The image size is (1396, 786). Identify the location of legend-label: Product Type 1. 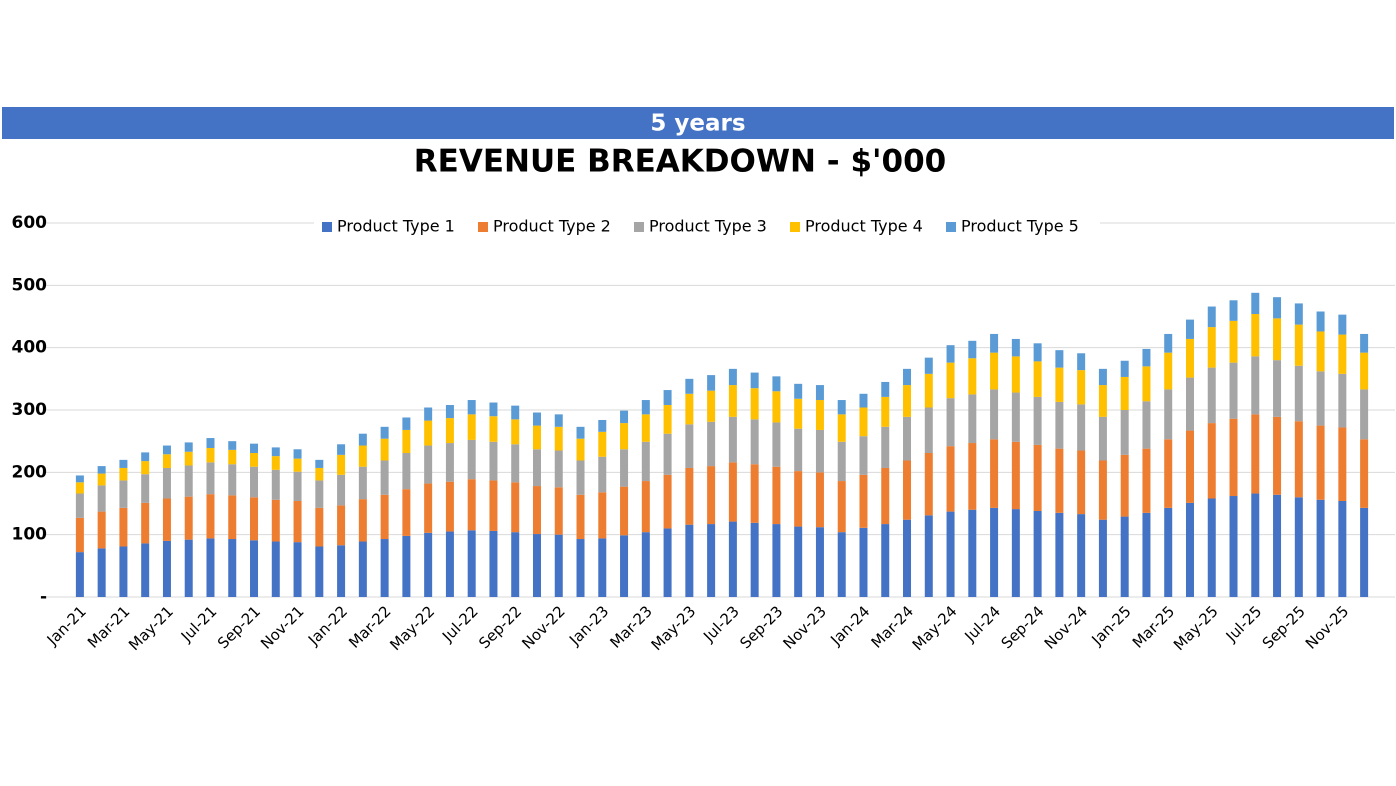
(396, 226).